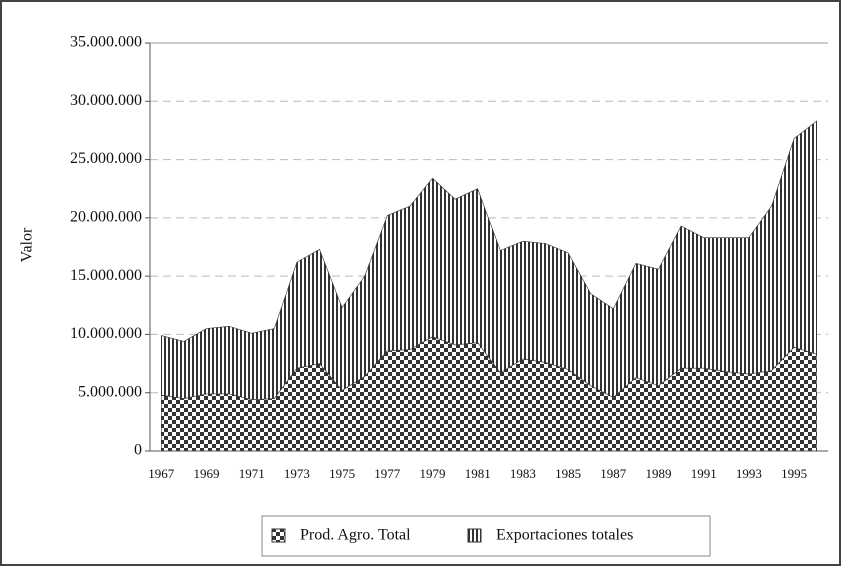  What do you see at coordinates (704, 473) in the screenshot?
I see `x-tick-label: 1991` at bounding box center [704, 473].